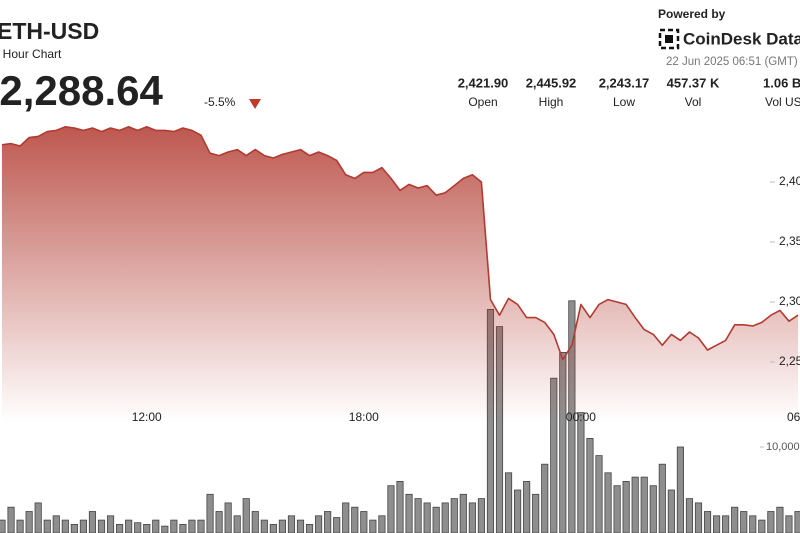 The image size is (800, 533). Describe the element at coordinates (789, 361) in the screenshot. I see `y-tick-label: 2,250` at that location.